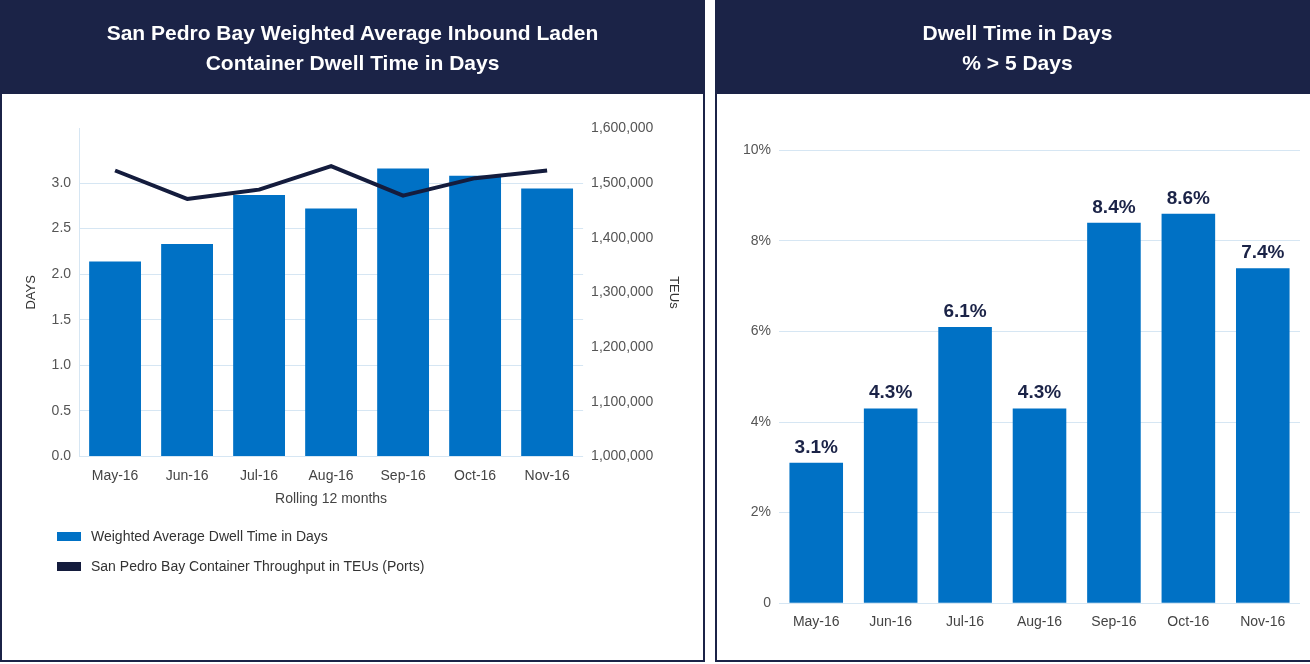 Image resolution: width=1310 pixels, height=664 pixels. Describe the element at coordinates (757, 149) in the screenshot. I see `y-tick-label: 10%` at that location.